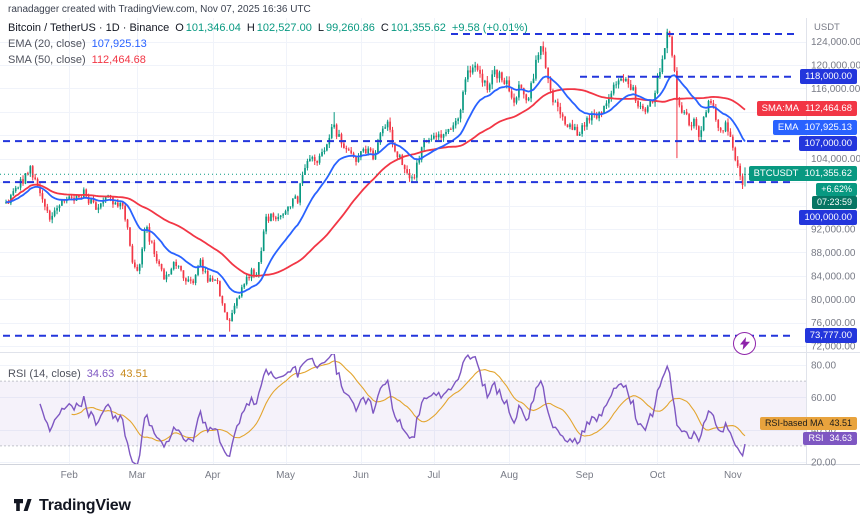 The width and height of the screenshot is (860, 525). I want to click on footer-bar: TradingView, so click(430, 506).